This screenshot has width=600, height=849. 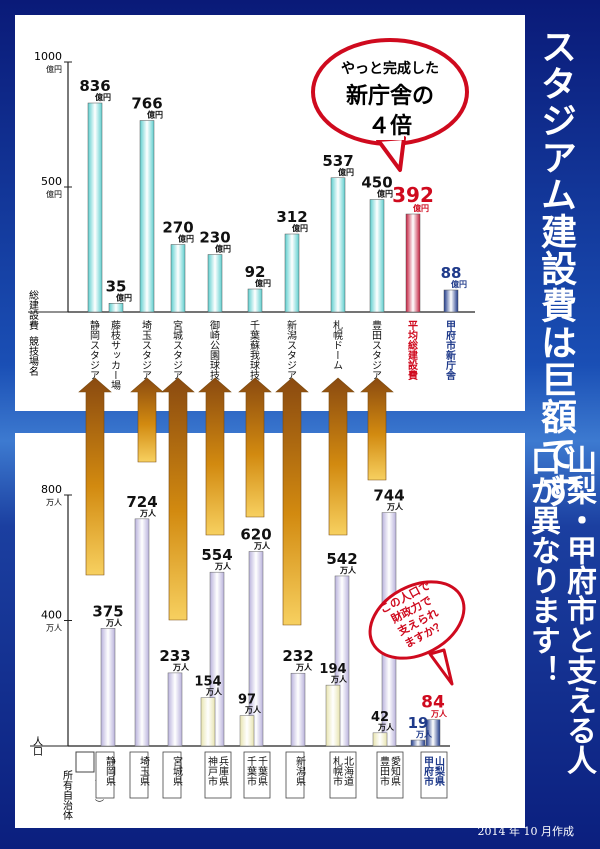 I want to click on bottom-inner-value-6: 194, so click(x=332, y=669).